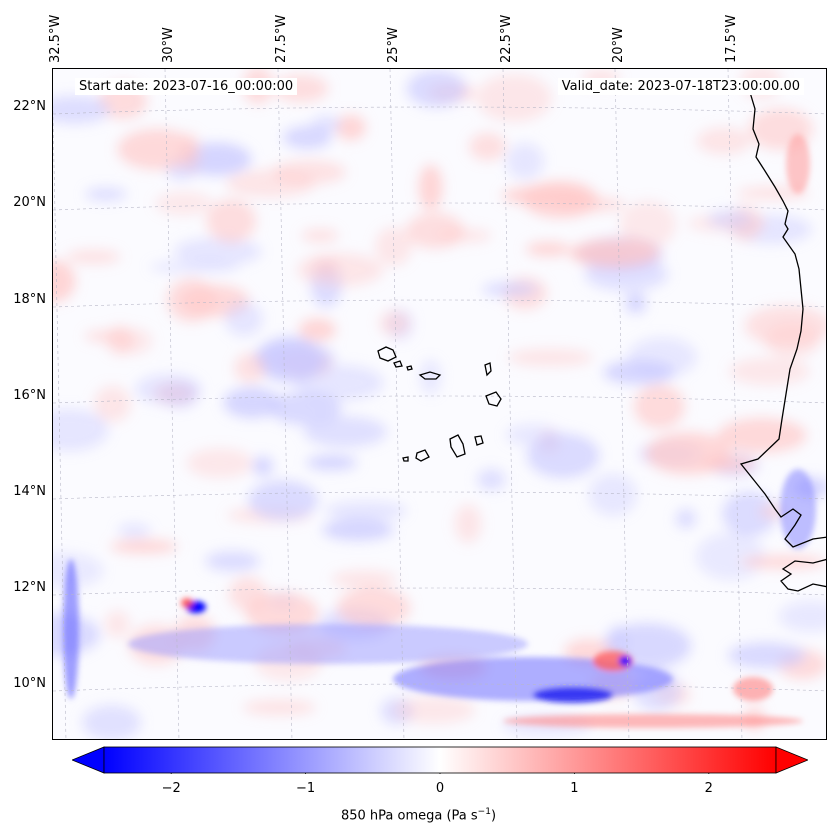 The width and height of the screenshot is (837, 839). What do you see at coordinates (168, 45) in the screenshot?
I see `longitude-label: 30°W` at bounding box center [168, 45].